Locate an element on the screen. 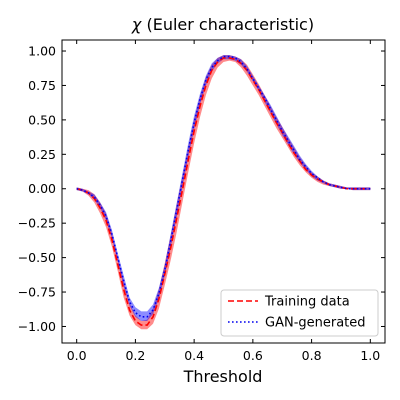 Image resolution: width=400 pixels, height=400 pixels. x-tick-label: 0.0 is located at coordinates (77, 355).